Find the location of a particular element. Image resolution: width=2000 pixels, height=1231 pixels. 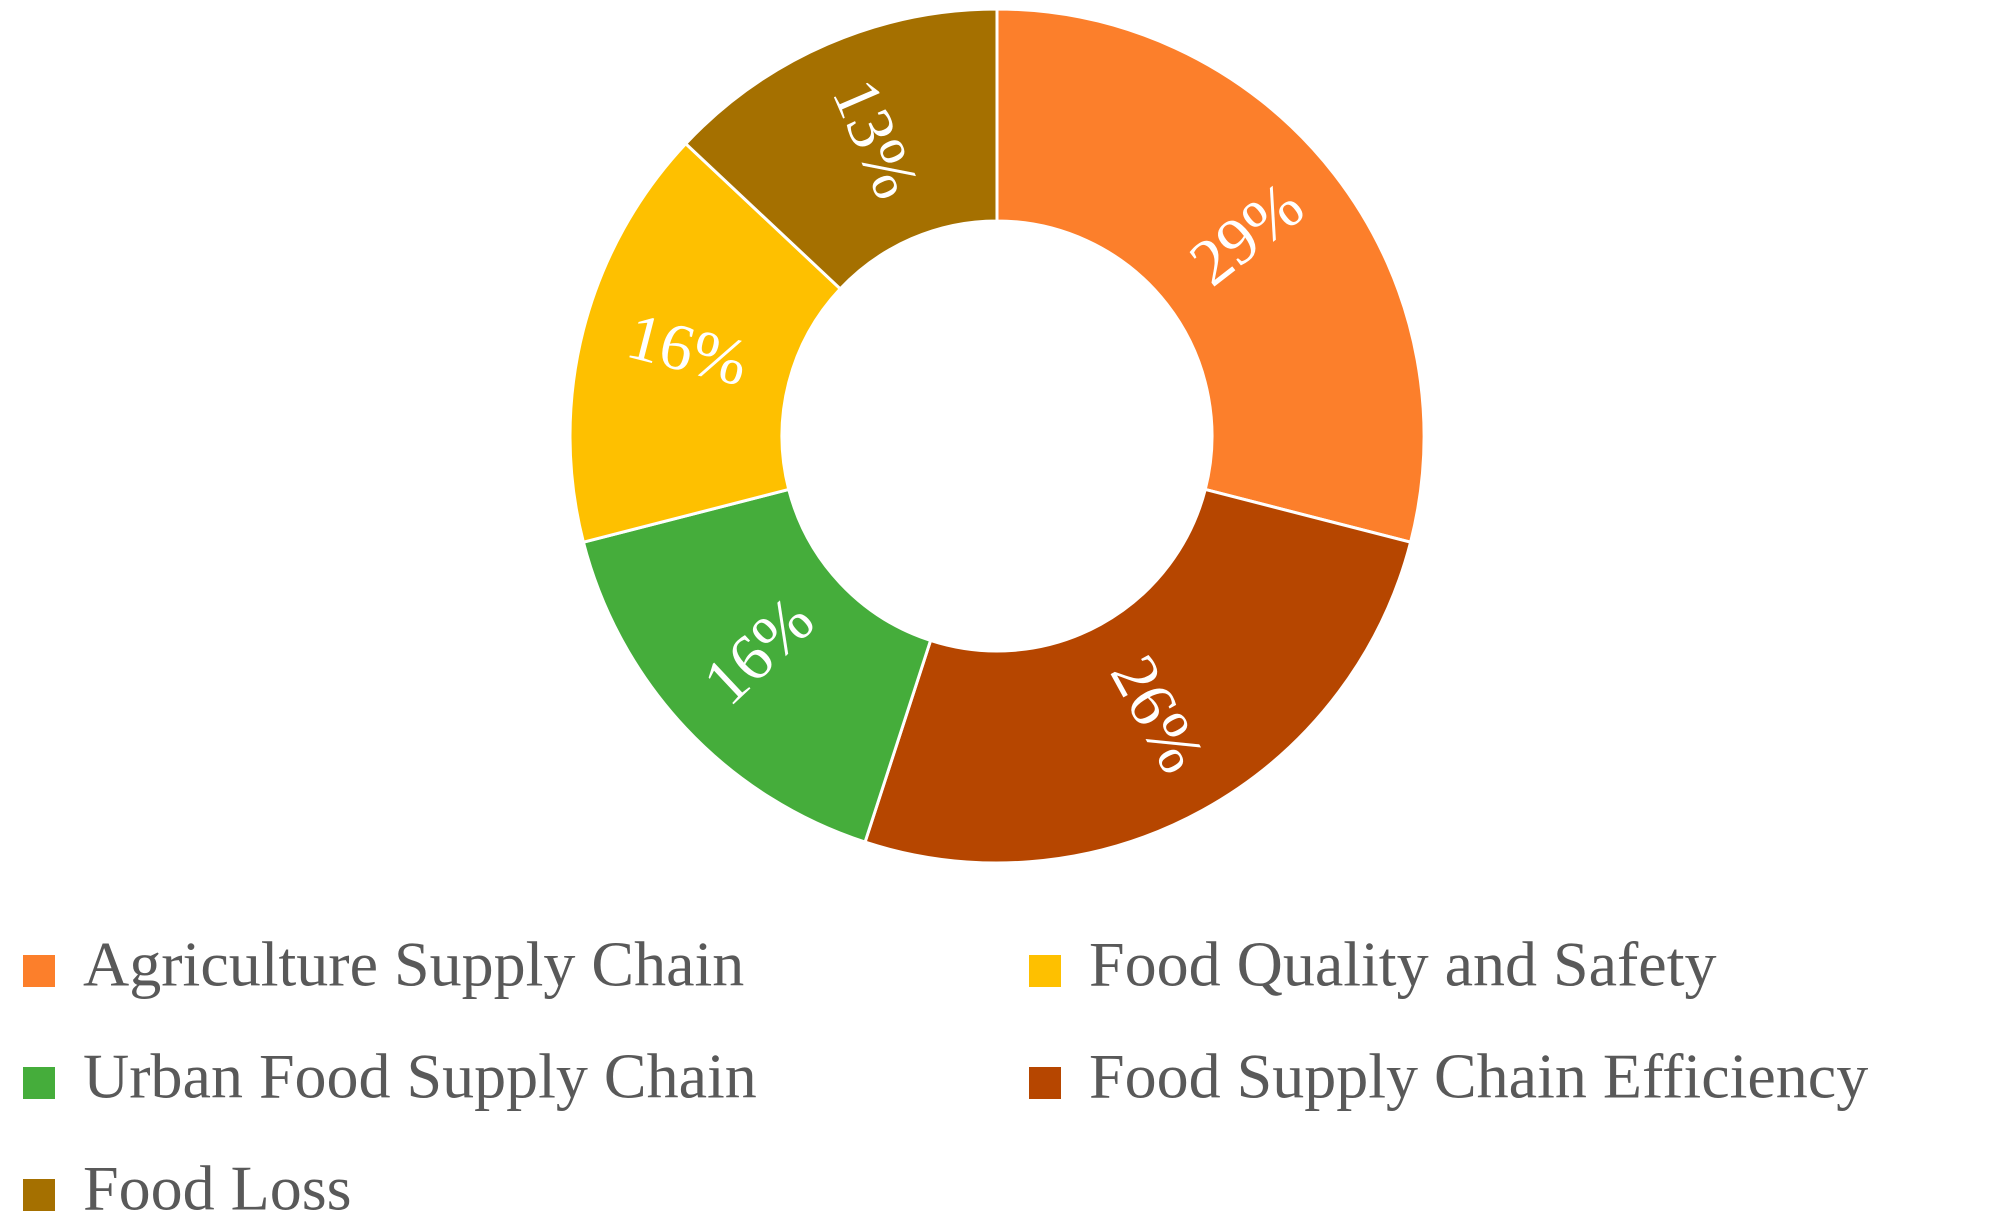

legend-label: Food Quality and Safety is located at coordinates (1402, 964).